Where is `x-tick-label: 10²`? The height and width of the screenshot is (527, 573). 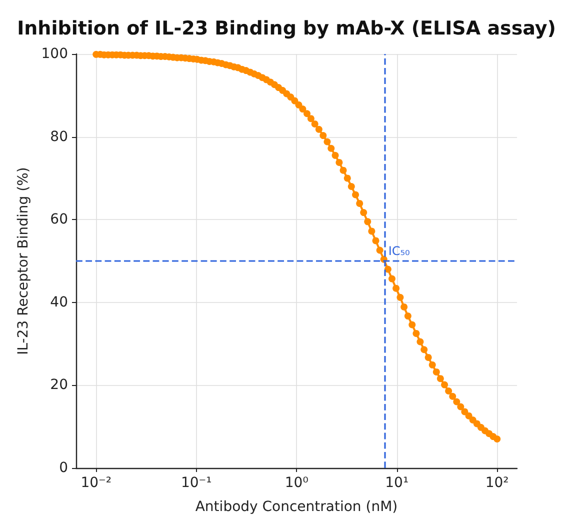
x-tick-label: 10² is located at coordinates (497, 483).